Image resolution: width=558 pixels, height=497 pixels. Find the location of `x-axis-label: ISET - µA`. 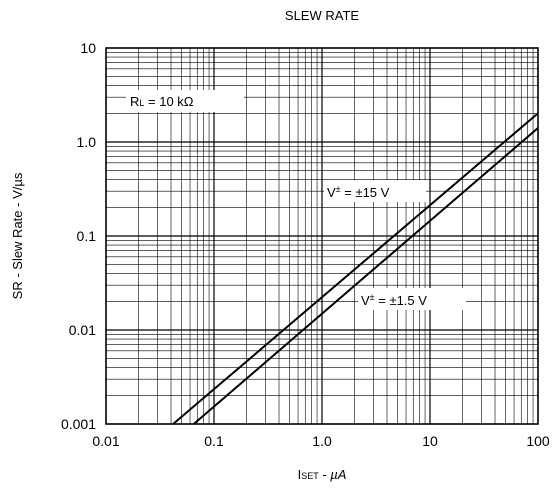

x-axis-label: ISET - µA is located at coordinates (322, 474).